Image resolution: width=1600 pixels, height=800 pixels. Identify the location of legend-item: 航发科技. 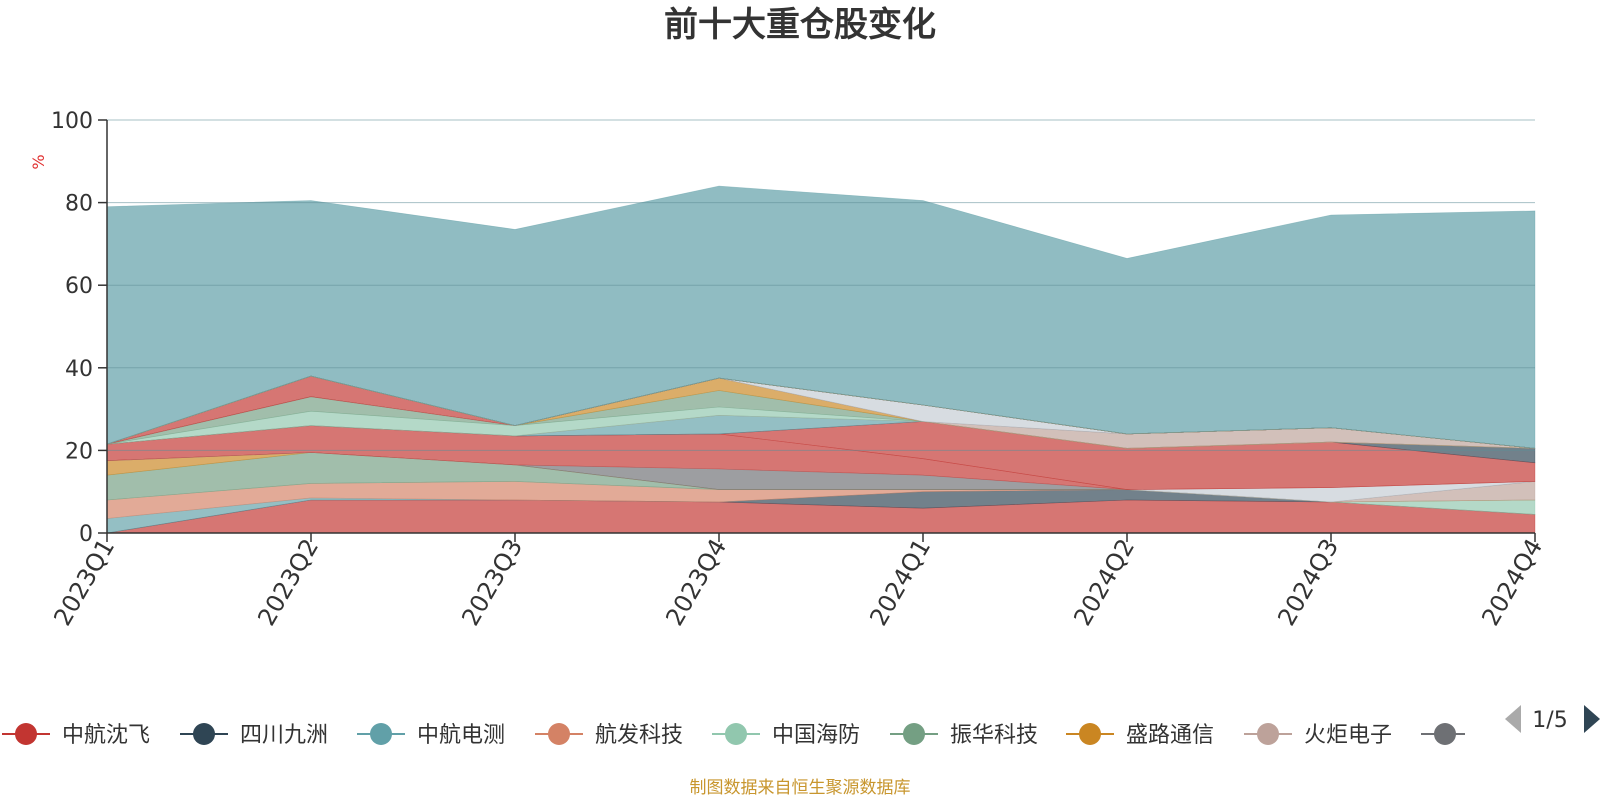
(609, 735).